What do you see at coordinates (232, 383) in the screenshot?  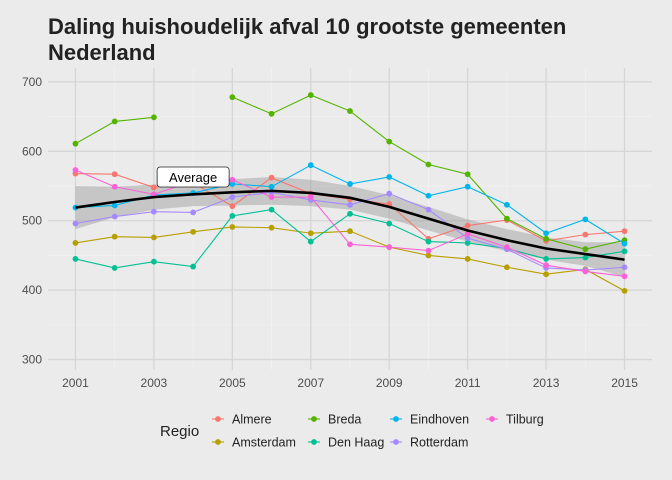 I see `x-tick-label: 2005` at bounding box center [232, 383].